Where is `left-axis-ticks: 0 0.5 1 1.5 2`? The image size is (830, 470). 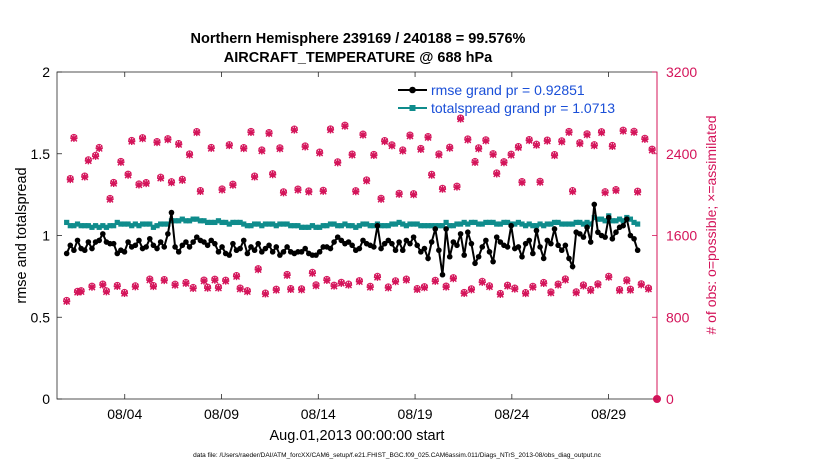 left-axis-ticks: 0 0.5 1 1.5 2 is located at coordinates (46, 235).